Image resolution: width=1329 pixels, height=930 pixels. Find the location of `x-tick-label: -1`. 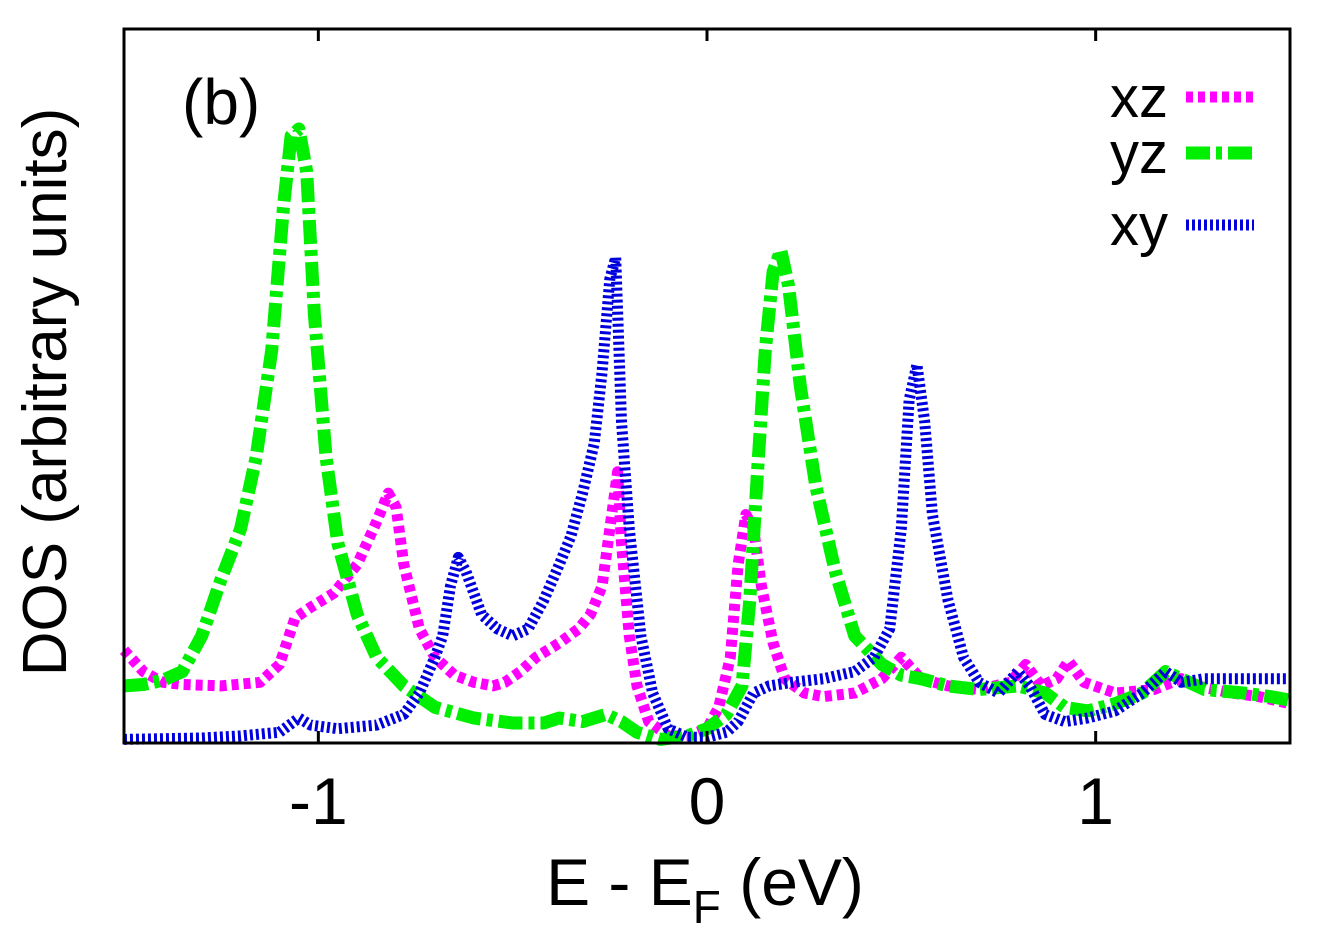

x-tick-label: -1 is located at coordinates (318, 801).